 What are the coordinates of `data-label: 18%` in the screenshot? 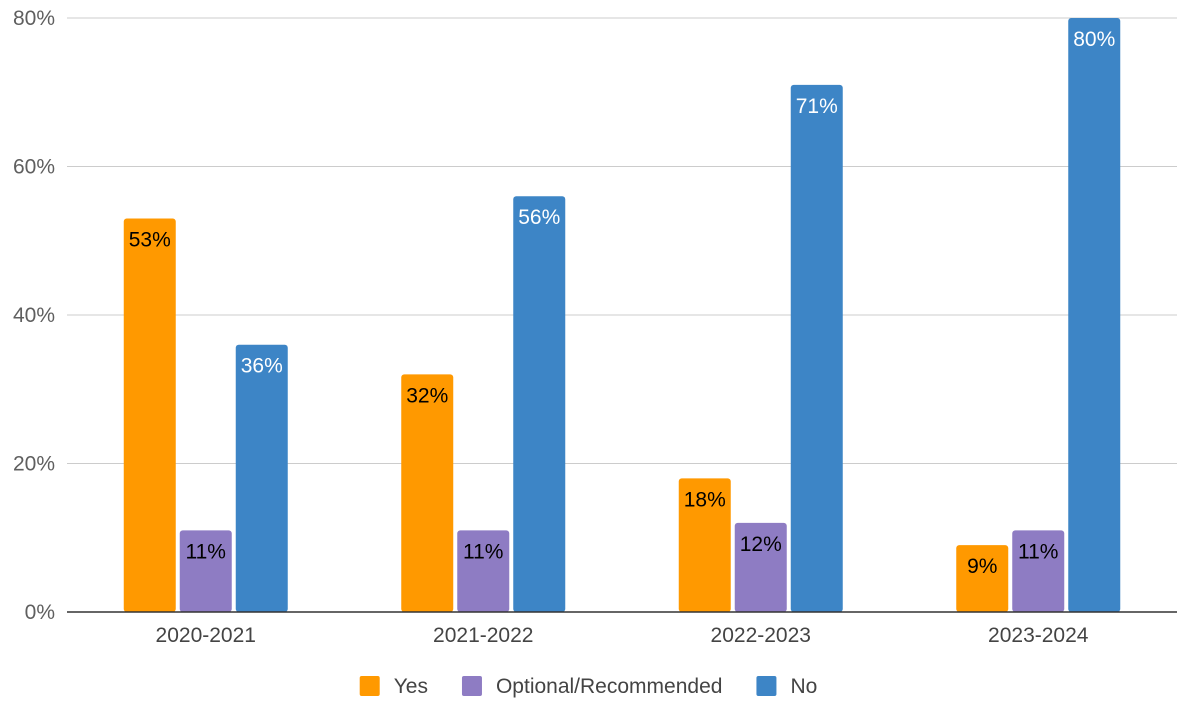 It's located at (705, 499).